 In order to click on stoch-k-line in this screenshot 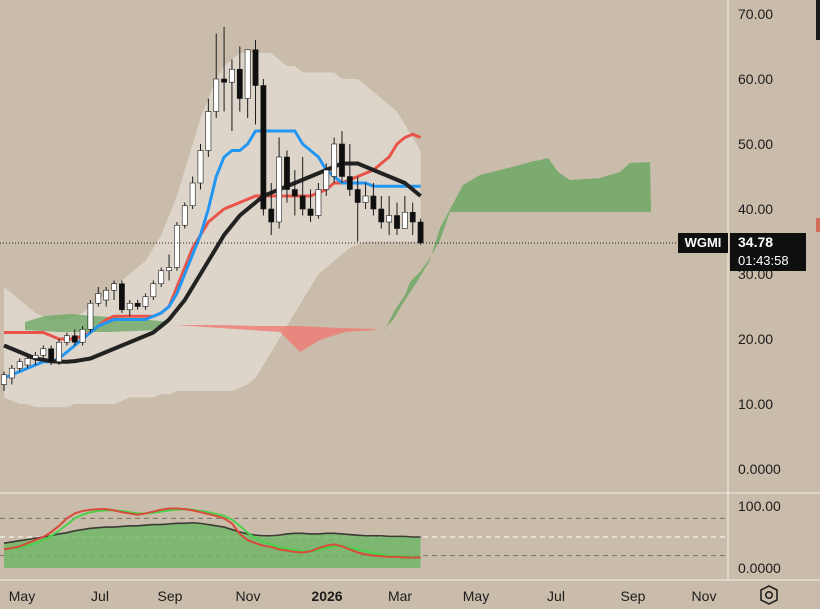, I will do `click(212, 533)`.